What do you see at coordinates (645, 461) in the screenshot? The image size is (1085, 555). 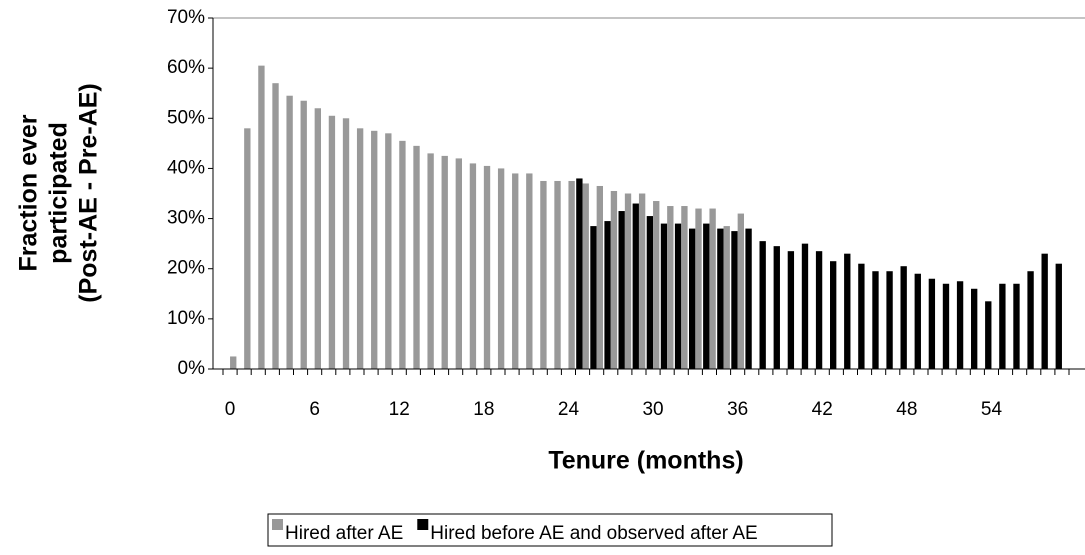 I see `x-axis-label: Tenure (months)` at bounding box center [645, 461].